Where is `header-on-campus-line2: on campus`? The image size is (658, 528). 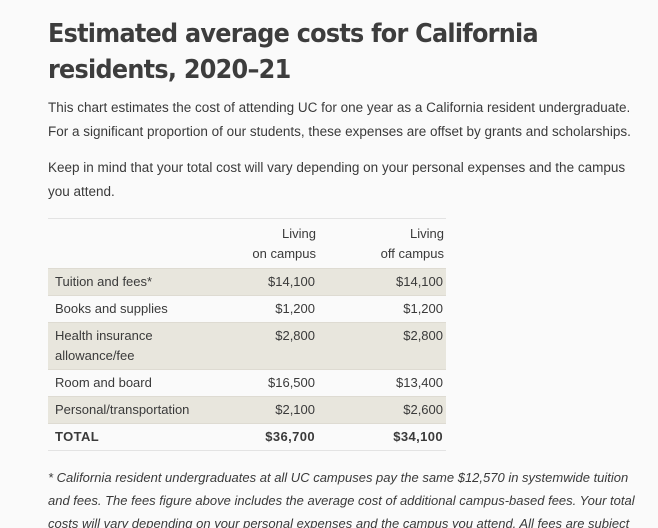 header-on-campus-line2: on campus is located at coordinates (284, 253).